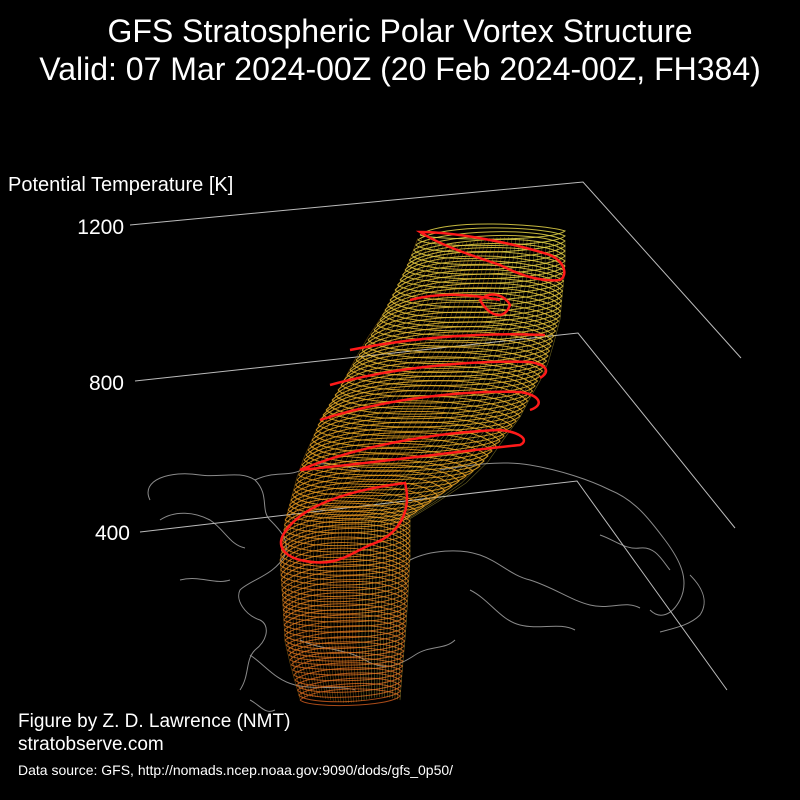  Describe the element at coordinates (100, 227) in the screenshot. I see `z-tick-label: 1200` at that location.